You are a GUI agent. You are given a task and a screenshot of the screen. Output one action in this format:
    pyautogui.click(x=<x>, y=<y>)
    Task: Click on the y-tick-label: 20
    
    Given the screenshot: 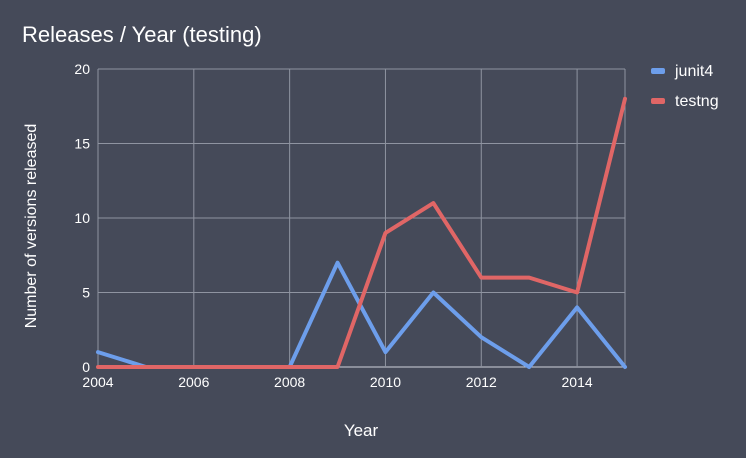 What is the action you would take?
    pyautogui.click(x=82, y=69)
    